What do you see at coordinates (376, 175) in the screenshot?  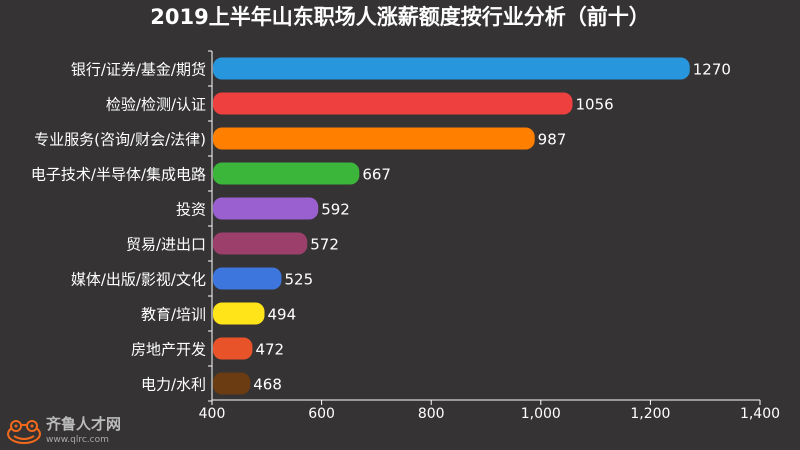 I see `data-label: 667` at bounding box center [376, 175].